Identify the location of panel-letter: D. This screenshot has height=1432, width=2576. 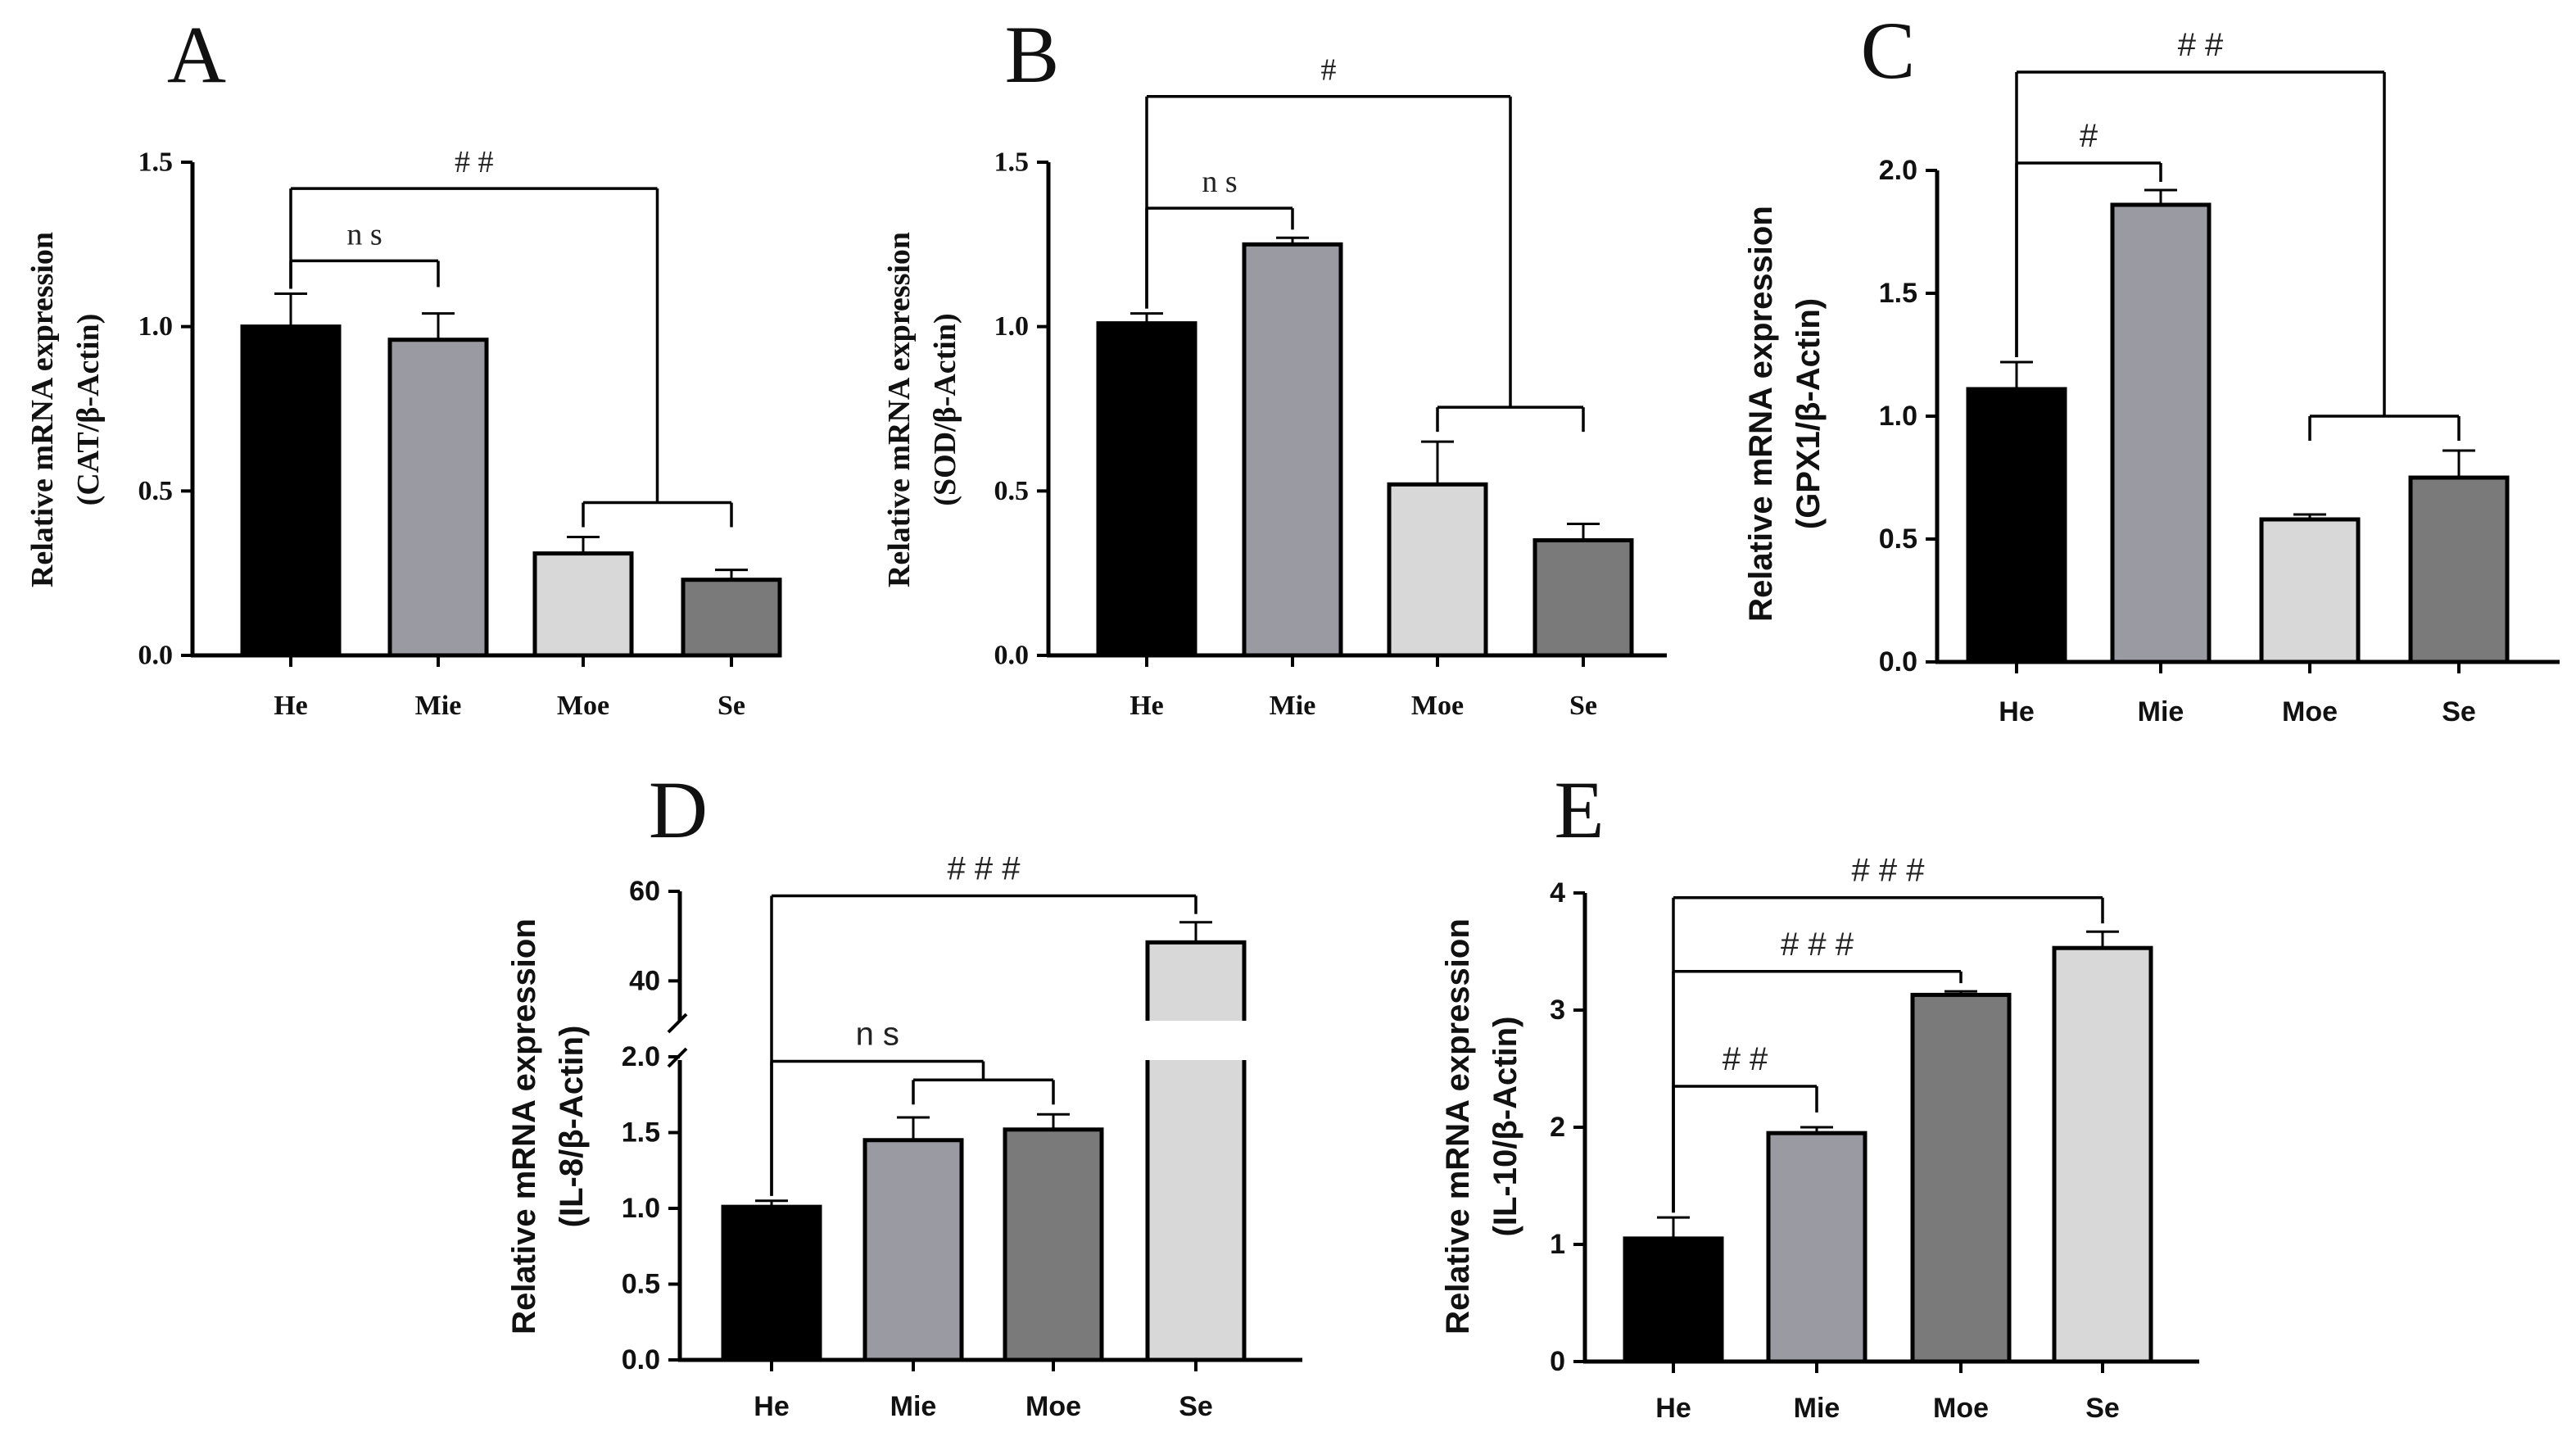
(678, 809).